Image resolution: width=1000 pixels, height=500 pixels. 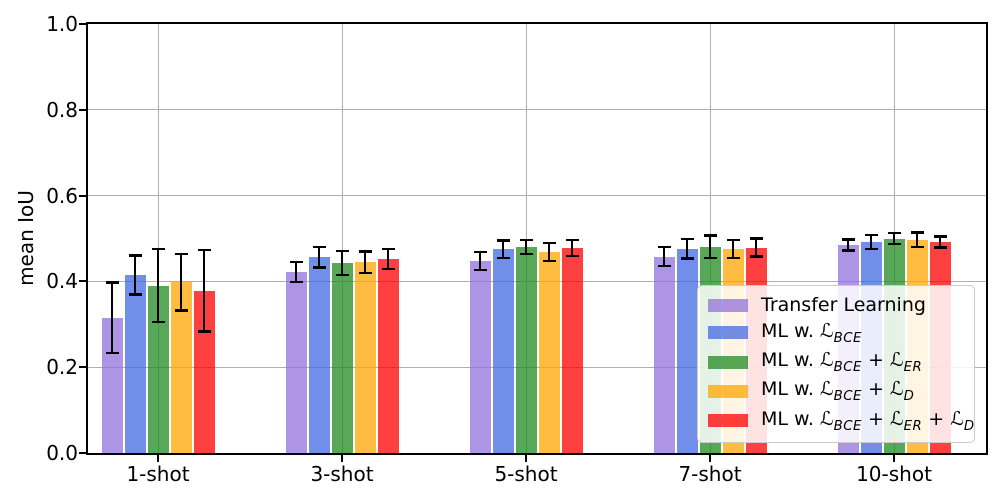 What do you see at coordinates (158, 474) in the screenshot?
I see `x-tick-label-1-shot: 1-shot` at bounding box center [158, 474].